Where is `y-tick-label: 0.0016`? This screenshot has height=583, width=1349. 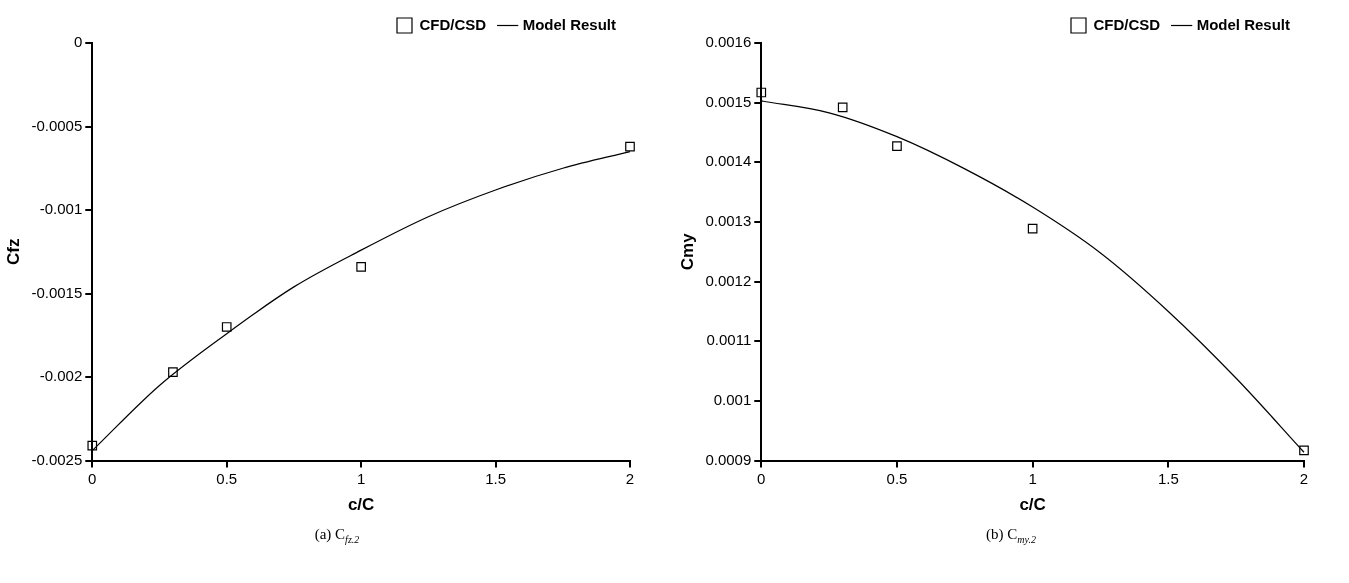 y-tick-label: 0.0016 is located at coordinates (728, 42).